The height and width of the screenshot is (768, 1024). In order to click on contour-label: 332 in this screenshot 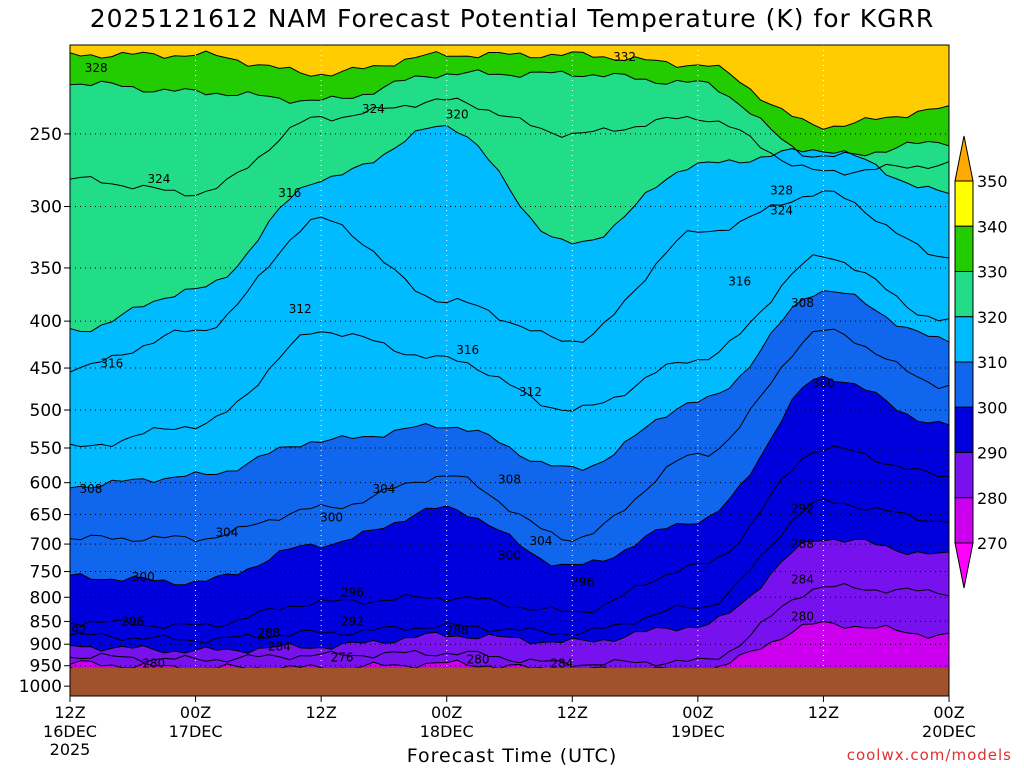, I will do `click(624, 57)`.